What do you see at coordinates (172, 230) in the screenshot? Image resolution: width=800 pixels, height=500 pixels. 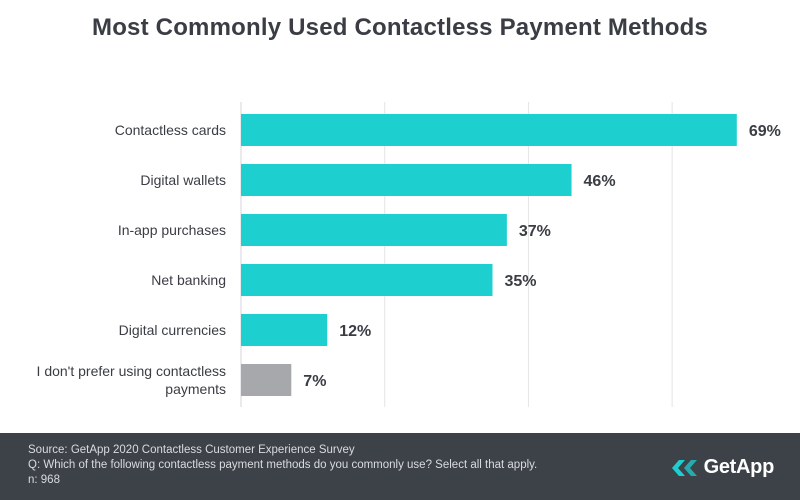 I see `category-label: In-app purchases` at bounding box center [172, 230].